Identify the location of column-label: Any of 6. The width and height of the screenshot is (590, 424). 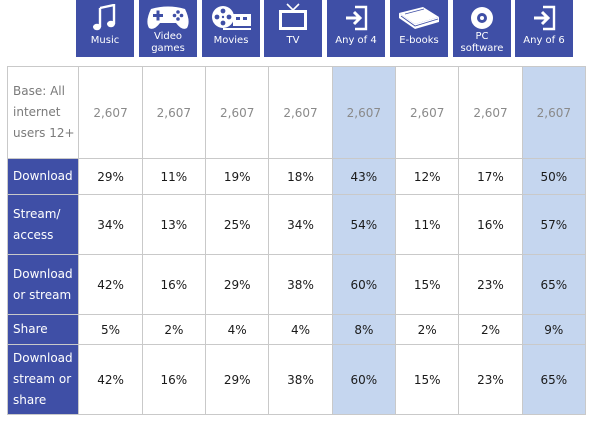
(544, 40).